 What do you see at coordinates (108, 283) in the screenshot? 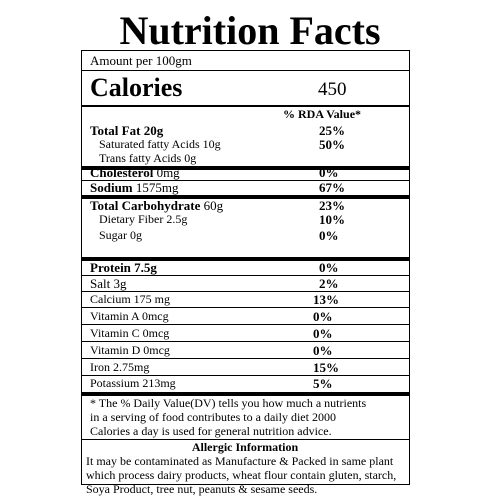
I see `row-salt-label: Salt 3g` at bounding box center [108, 283].